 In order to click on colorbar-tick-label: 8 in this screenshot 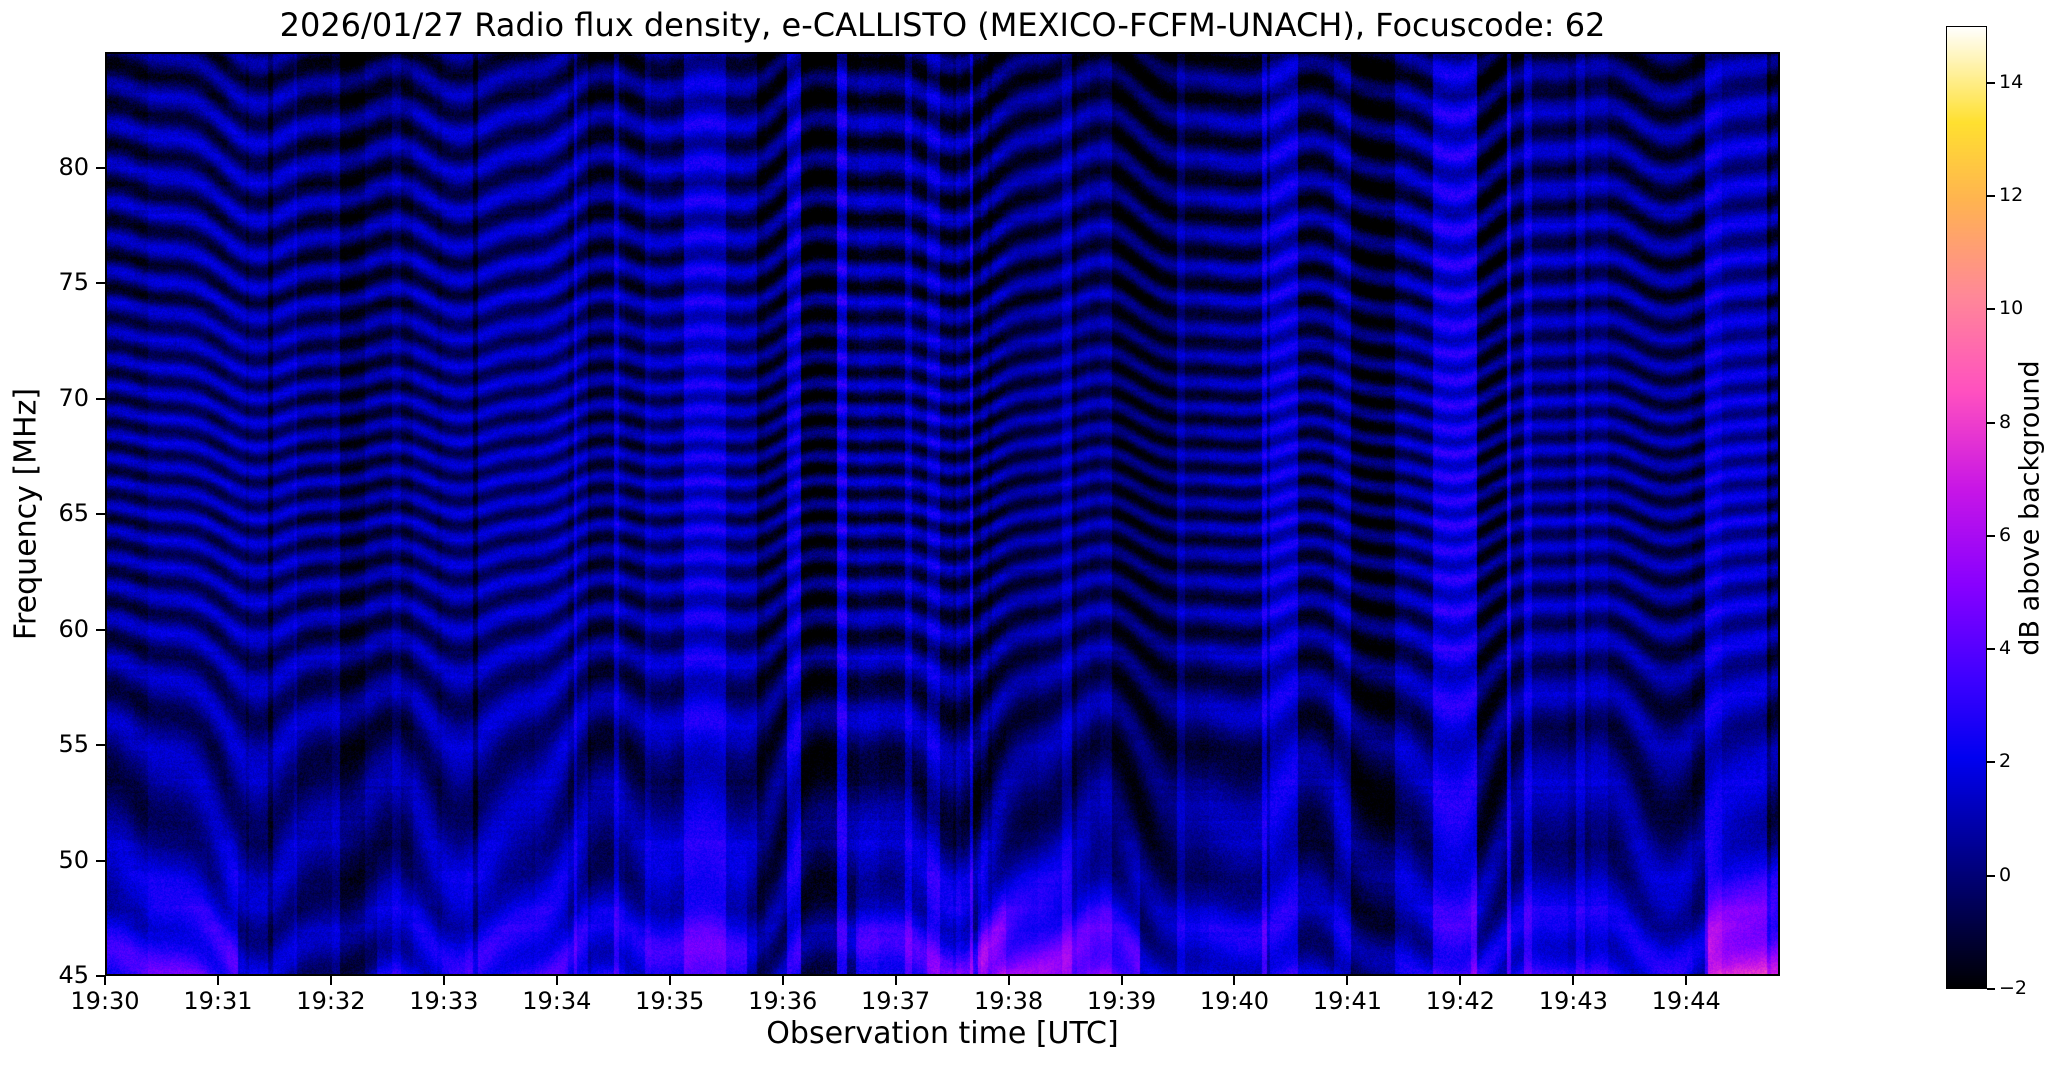, I will do `click(2005, 421)`.